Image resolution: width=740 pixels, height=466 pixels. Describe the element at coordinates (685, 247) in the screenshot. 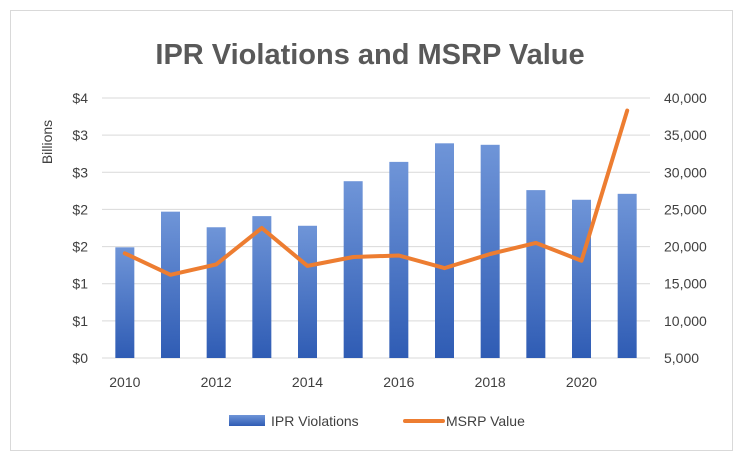

I see `y-right-tick-label: 20,000` at that location.